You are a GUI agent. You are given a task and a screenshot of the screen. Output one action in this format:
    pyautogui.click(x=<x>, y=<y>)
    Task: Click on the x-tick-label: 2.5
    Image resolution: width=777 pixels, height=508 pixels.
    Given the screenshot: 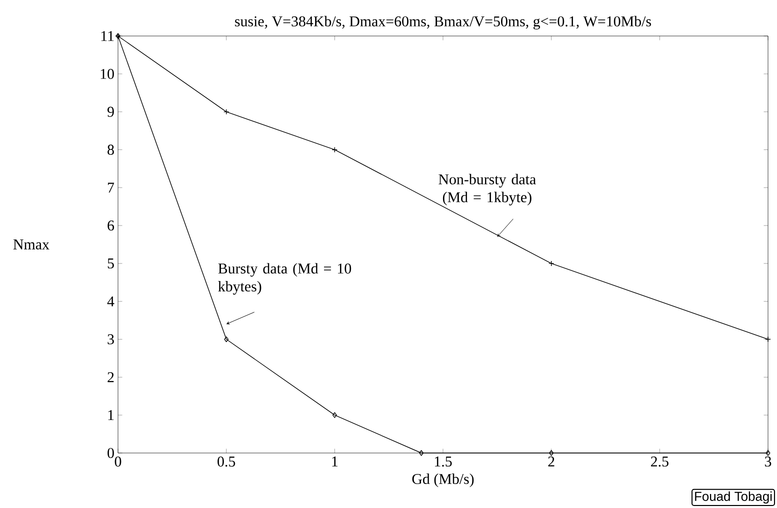 What is the action you would take?
    pyautogui.click(x=659, y=461)
    